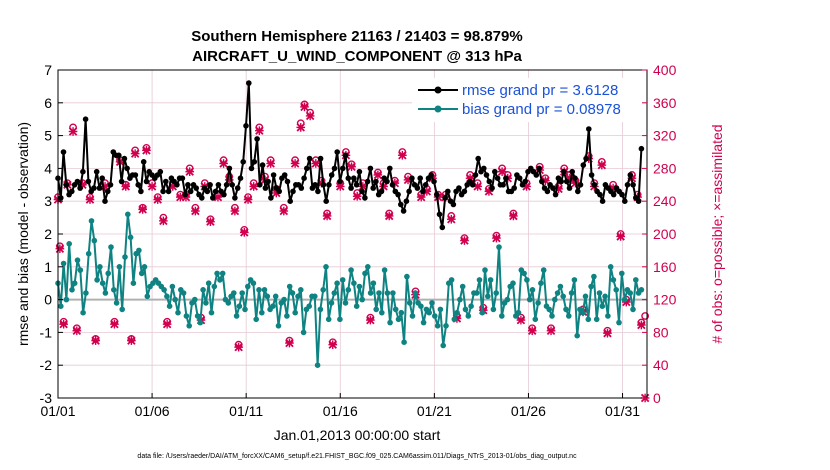 The width and height of the screenshot is (830, 470). I want to click on y-tick-label: 2, so click(48, 234).